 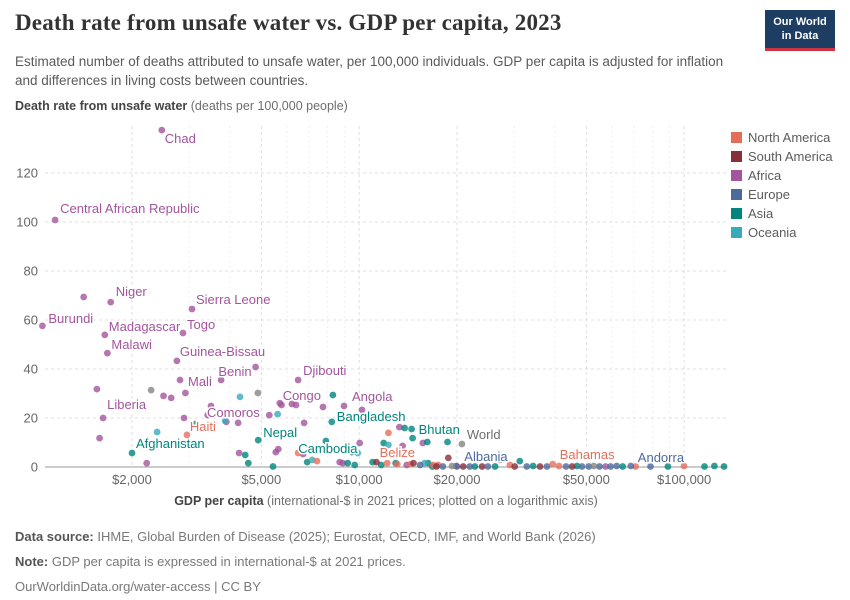 What do you see at coordinates (462, 444) in the screenshot?
I see `data-point-world` at bounding box center [462, 444].